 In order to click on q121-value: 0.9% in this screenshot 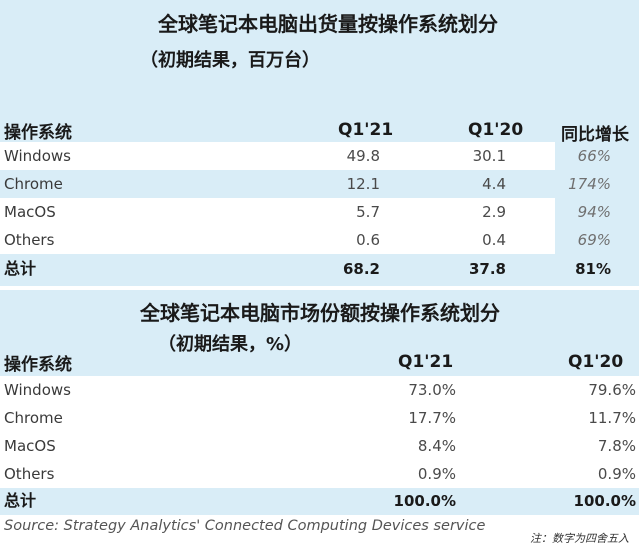, I will do `click(436, 474)`.